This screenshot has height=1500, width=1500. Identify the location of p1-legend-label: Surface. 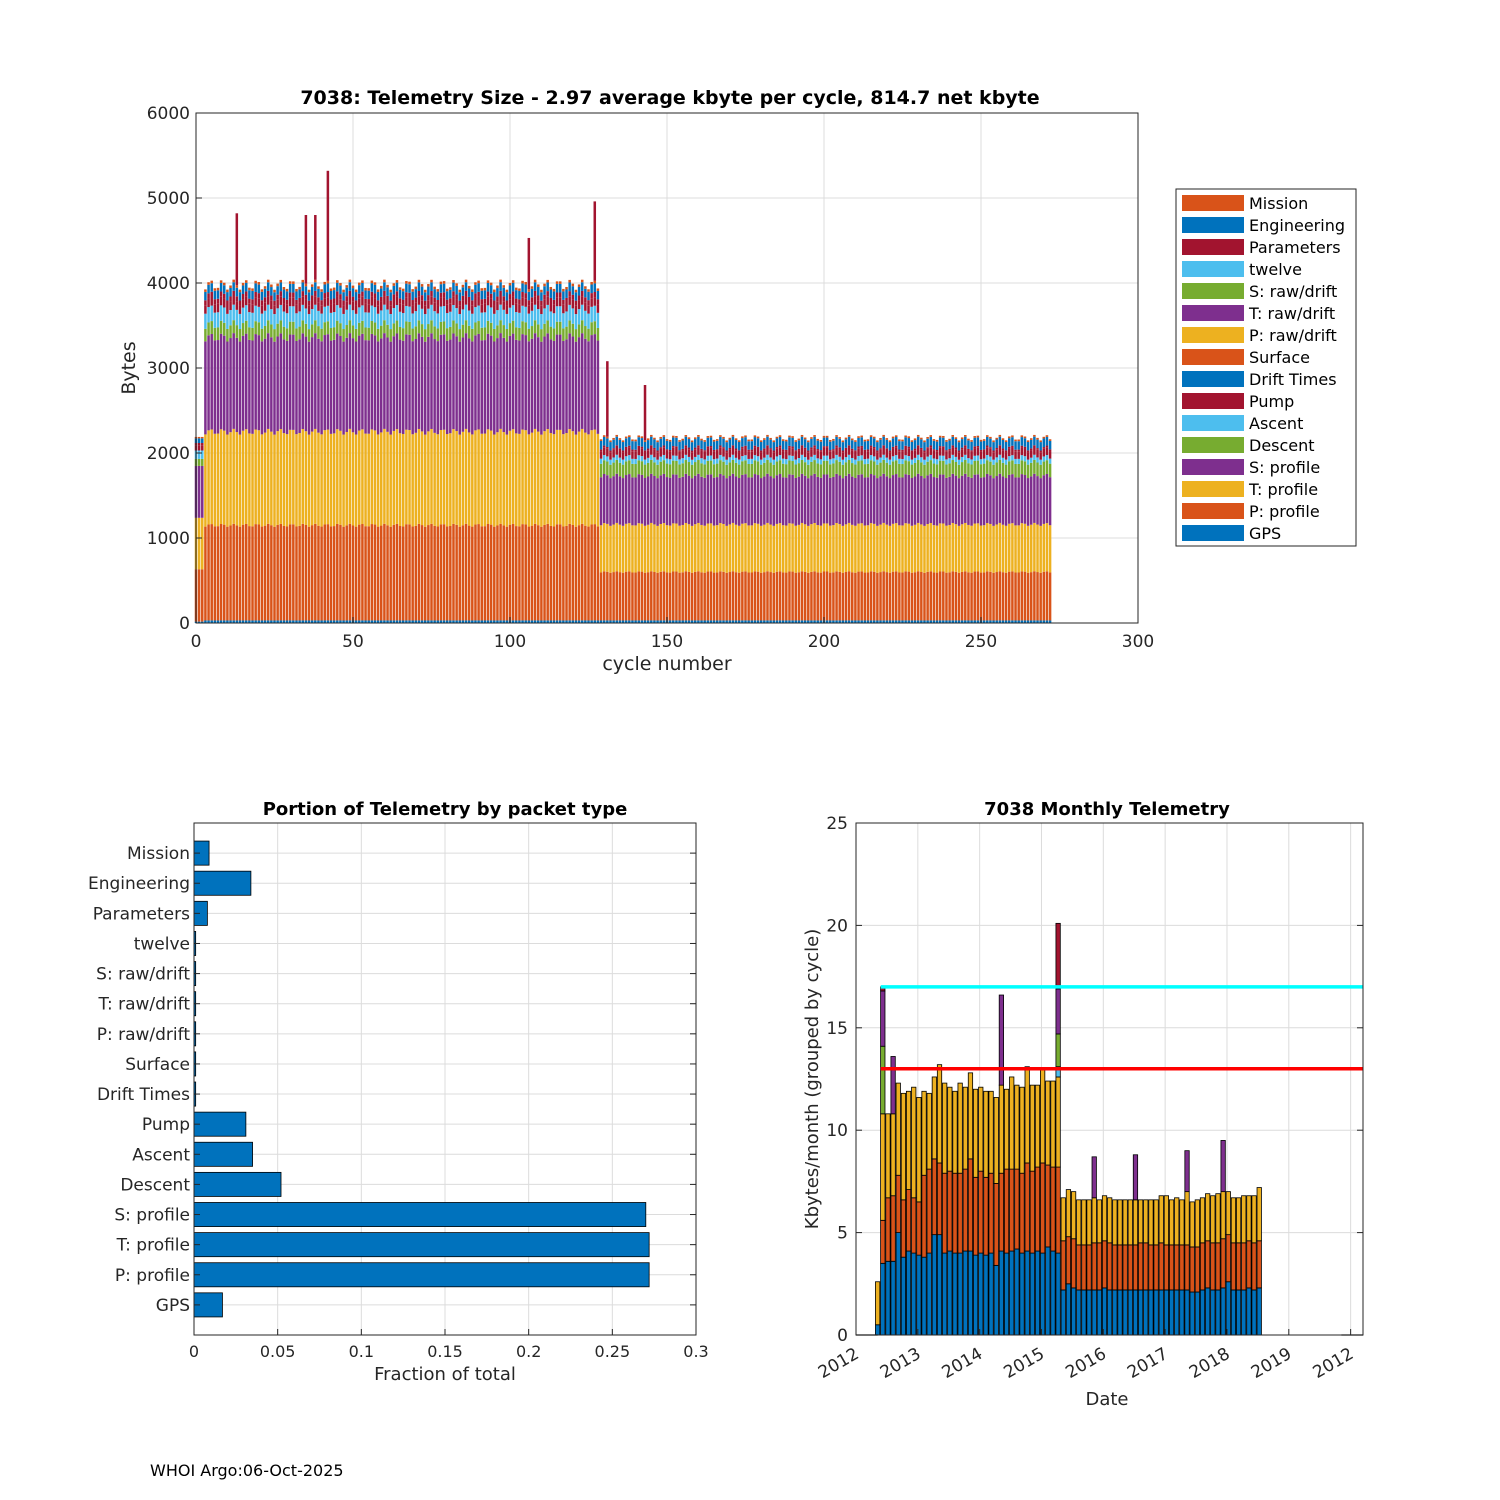
(1279, 357).